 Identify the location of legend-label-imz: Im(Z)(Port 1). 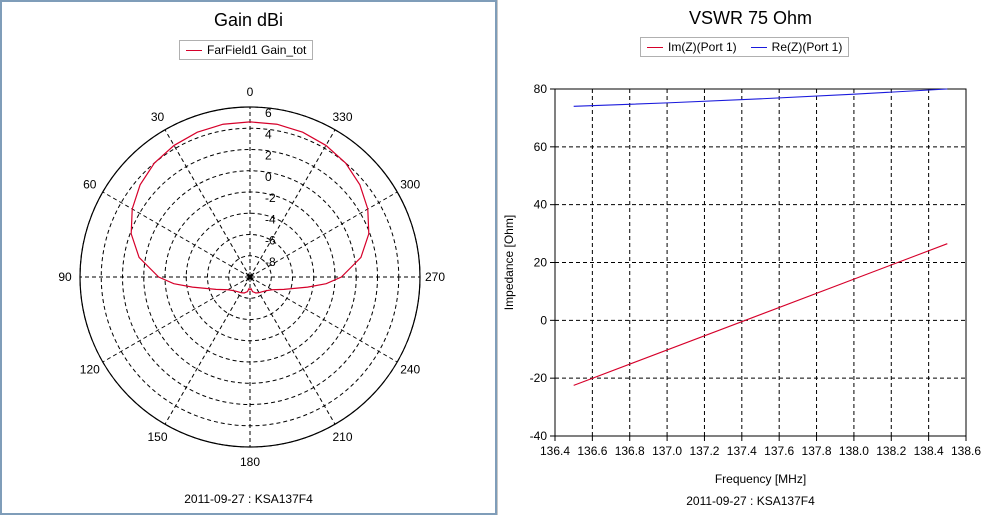
(702, 47).